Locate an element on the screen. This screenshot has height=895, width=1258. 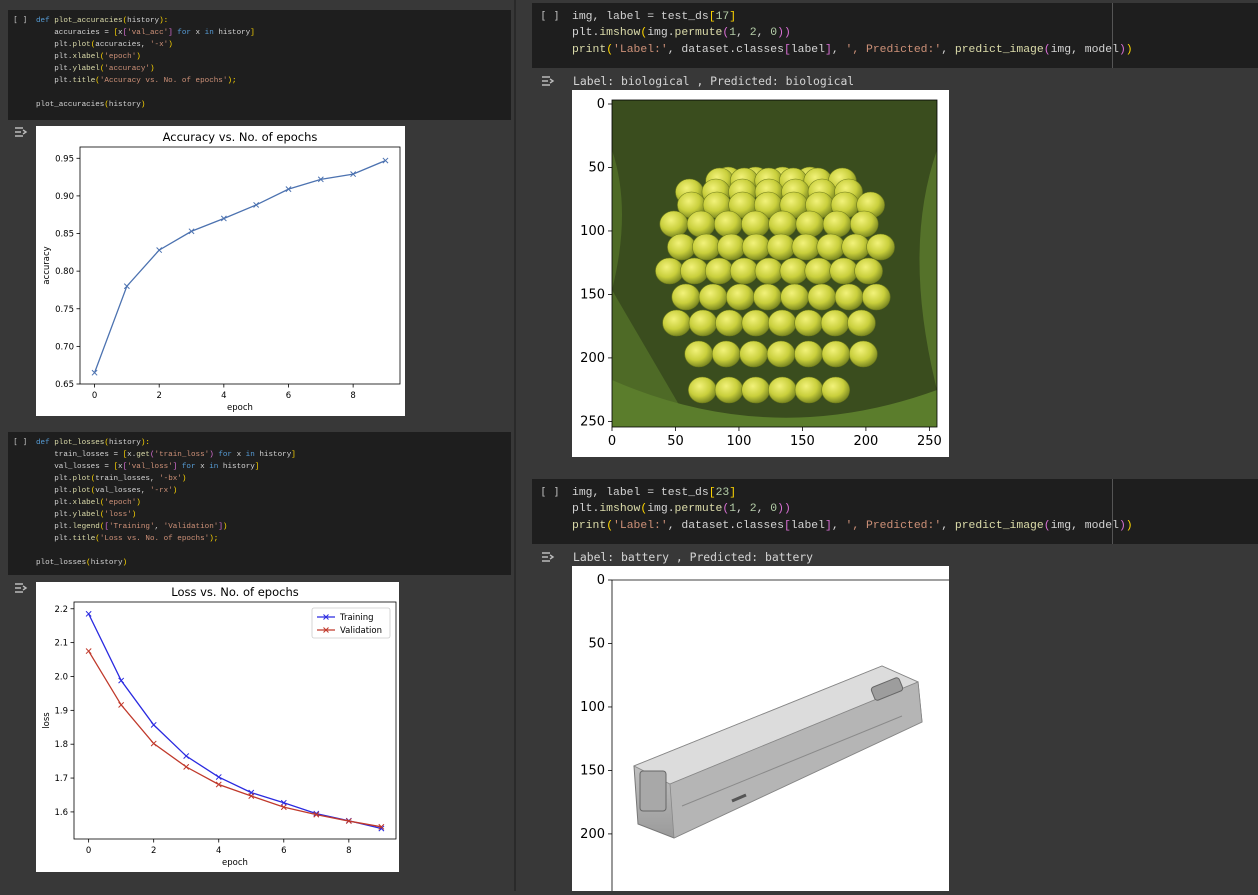
y-tick-label: 1.9 is located at coordinates (61, 711).